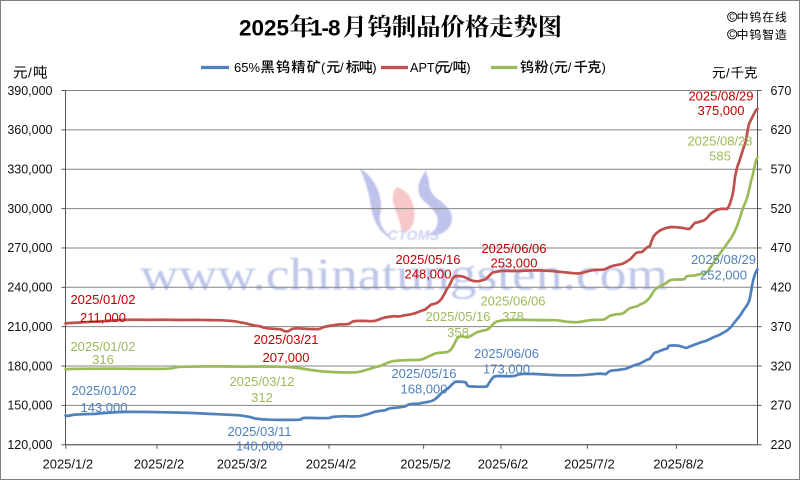 This screenshot has height=480, width=800. I want to click on svg-text: 585, so click(720, 156).